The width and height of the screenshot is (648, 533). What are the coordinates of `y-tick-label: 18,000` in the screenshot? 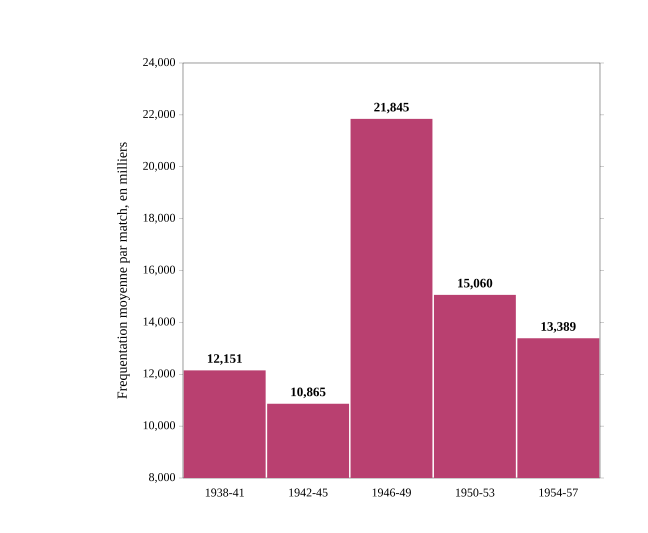 It's located at (160, 219).